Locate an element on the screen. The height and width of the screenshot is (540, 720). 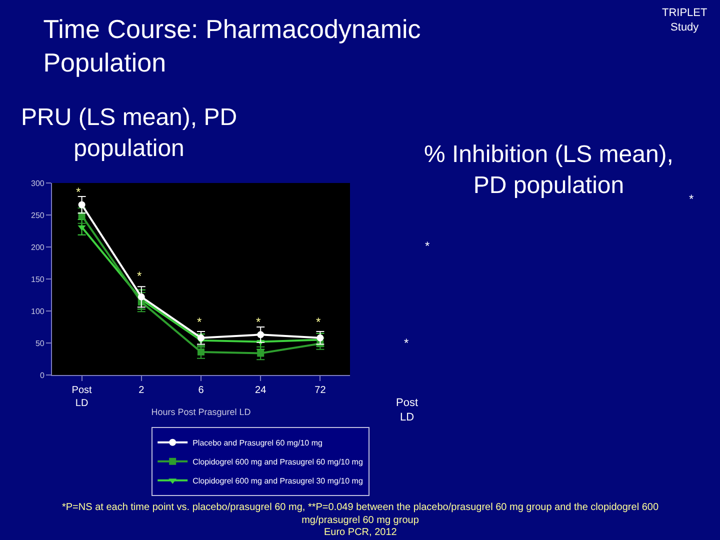
y-tick-label: 50 is located at coordinates (40, 343).